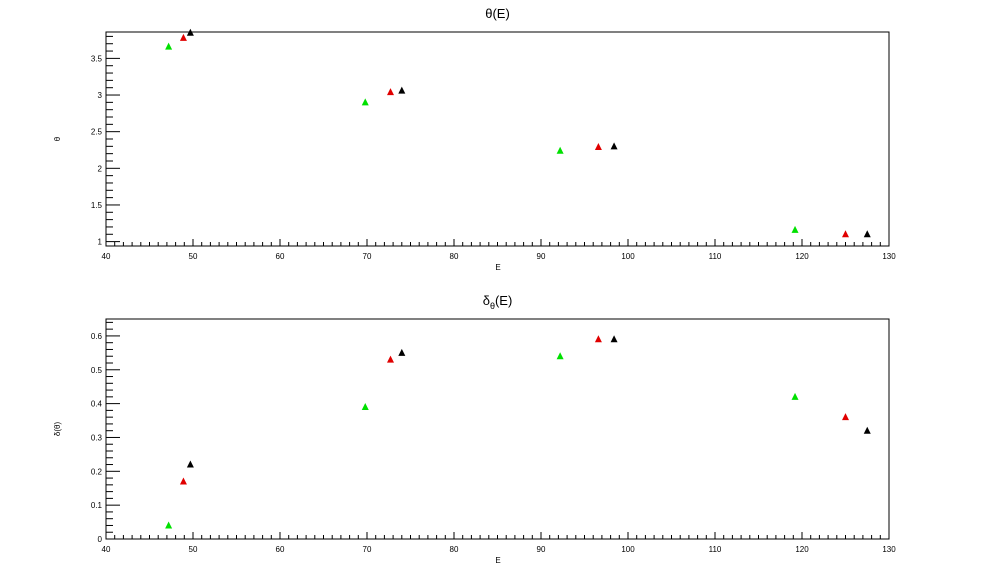 The width and height of the screenshot is (998, 573). What do you see at coordinates (100, 95) in the screenshot?
I see `y-tick-label: 3` at bounding box center [100, 95].